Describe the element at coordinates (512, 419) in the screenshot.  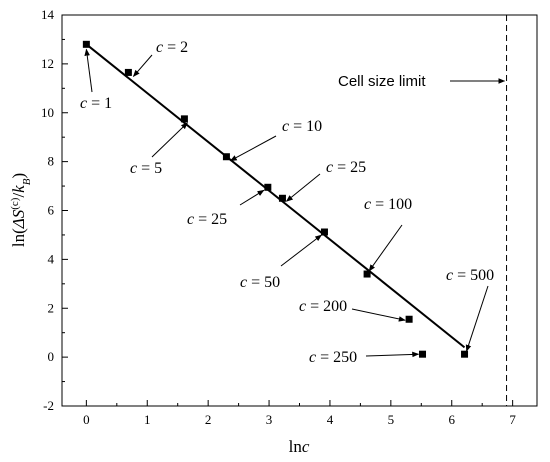
I see `x-tick-label: 7` at that location.